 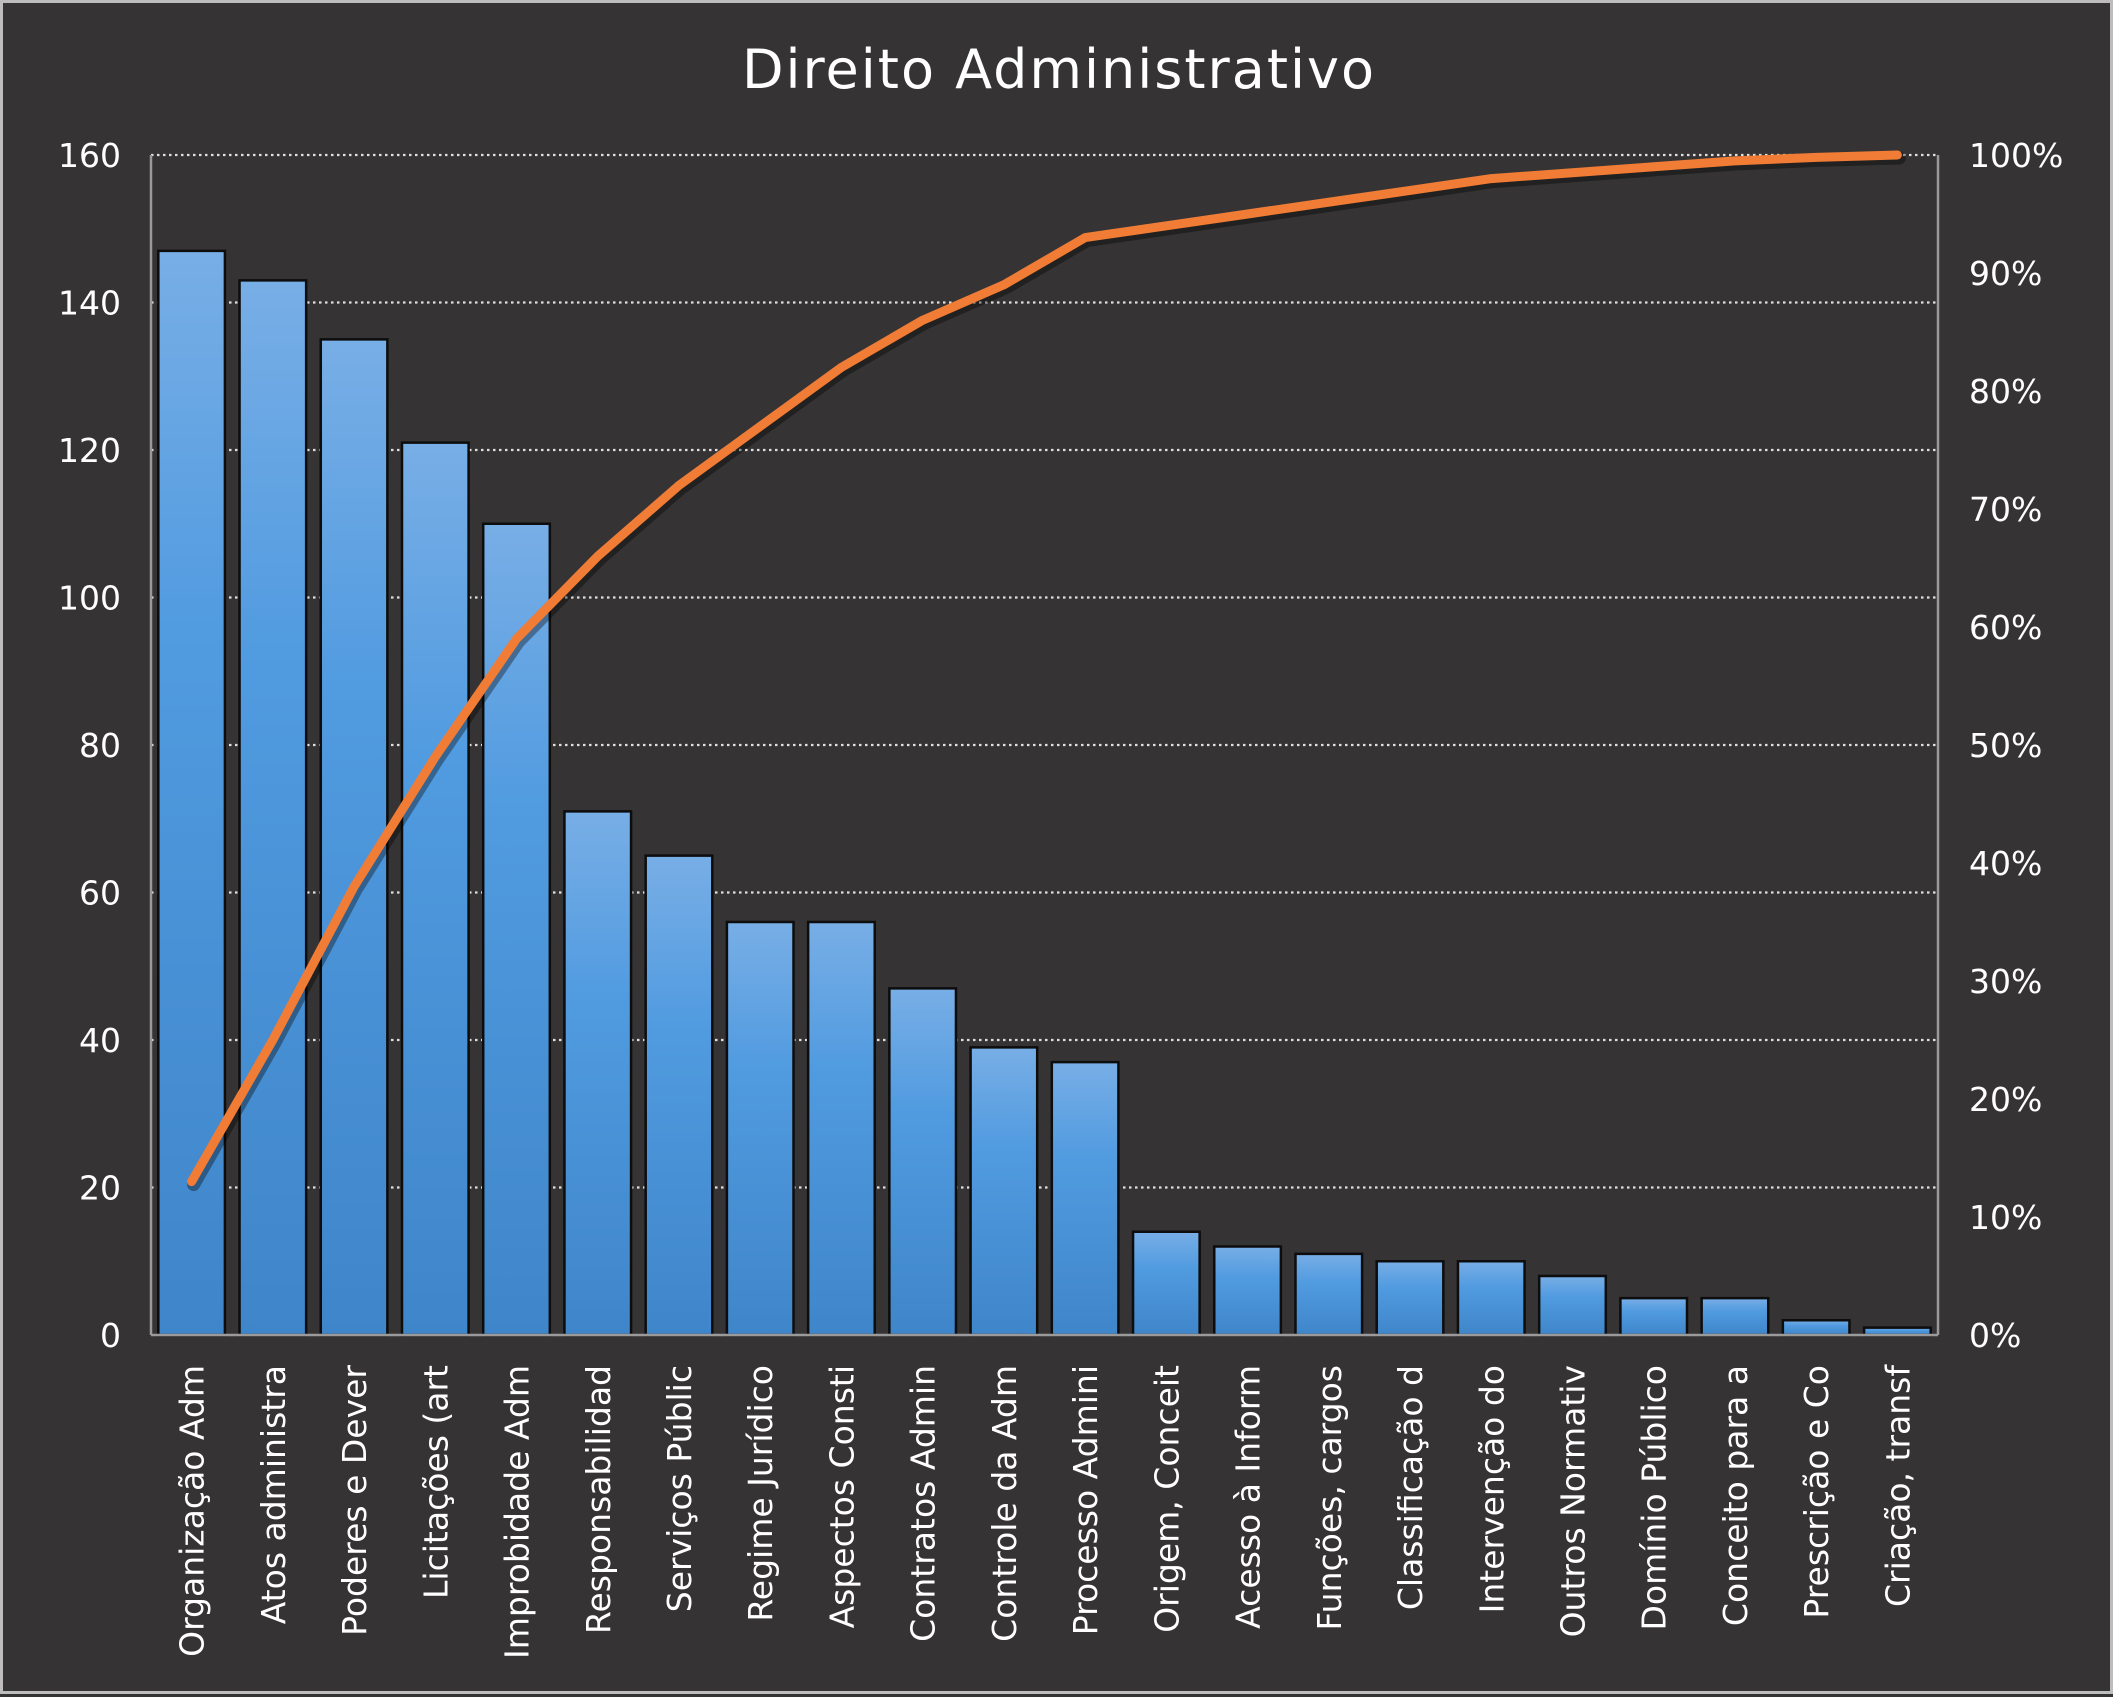 What do you see at coordinates (100, 893) in the screenshot?
I see `y-tick-label: 60` at bounding box center [100, 893].